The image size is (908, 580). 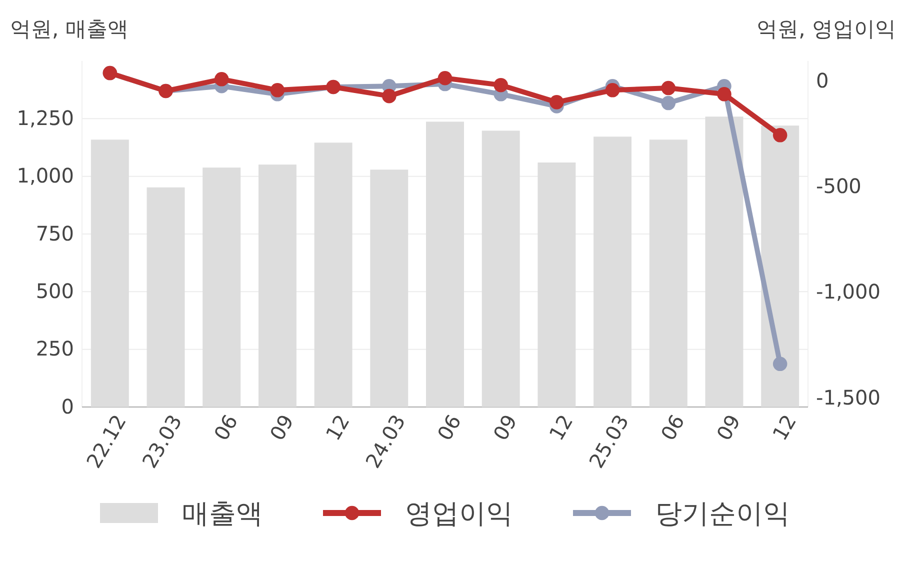 I want to click on y-tick-label: 250, so click(x=55, y=348).